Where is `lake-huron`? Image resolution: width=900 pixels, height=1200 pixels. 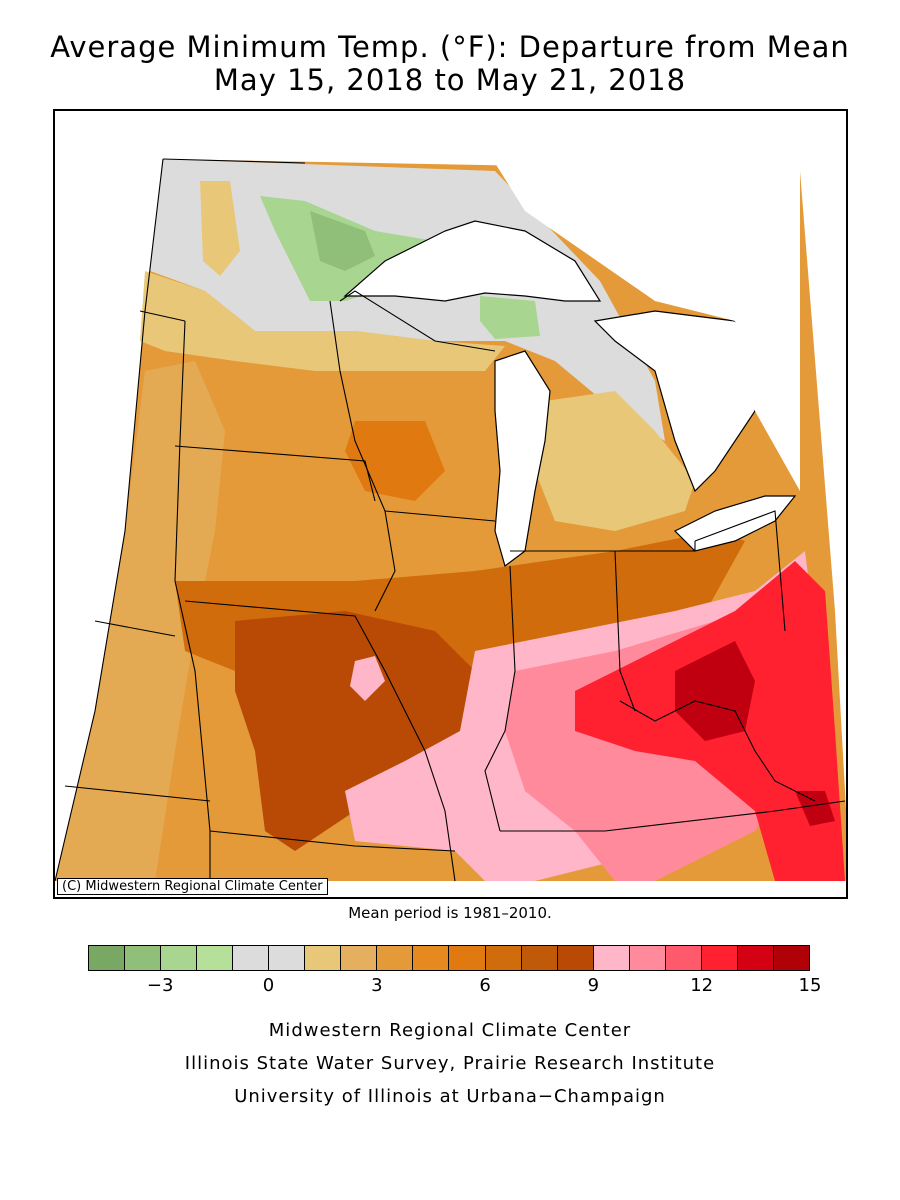 lake-huron is located at coordinates (679, 401).